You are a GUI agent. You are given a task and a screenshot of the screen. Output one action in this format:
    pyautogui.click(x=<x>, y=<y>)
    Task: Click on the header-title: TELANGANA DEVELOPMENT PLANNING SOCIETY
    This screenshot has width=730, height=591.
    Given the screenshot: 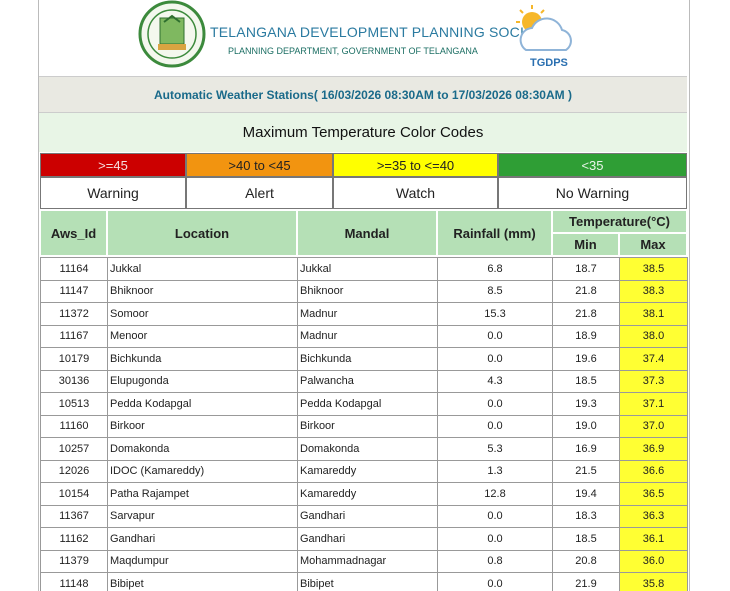 What is the action you would take?
    pyautogui.click(x=381, y=32)
    